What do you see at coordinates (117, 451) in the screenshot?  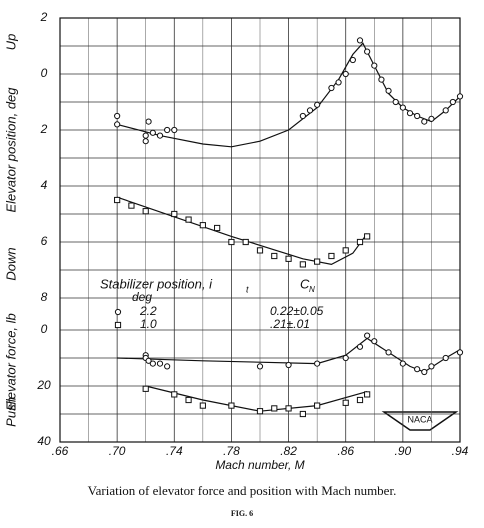 I see `x-tick-label: .70` at bounding box center [117, 451].